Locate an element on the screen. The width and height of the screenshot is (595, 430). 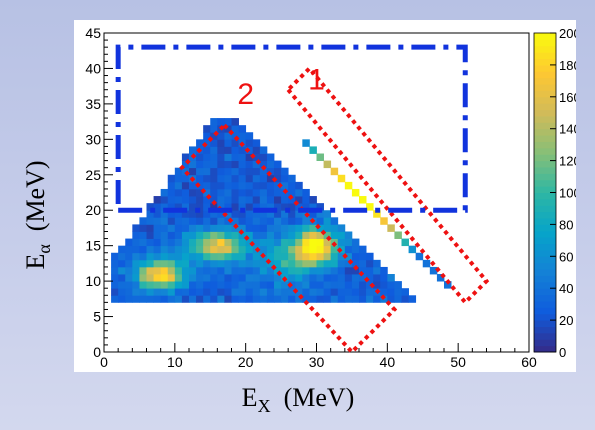
color-scale-label: 20 is located at coordinates (566, 320).